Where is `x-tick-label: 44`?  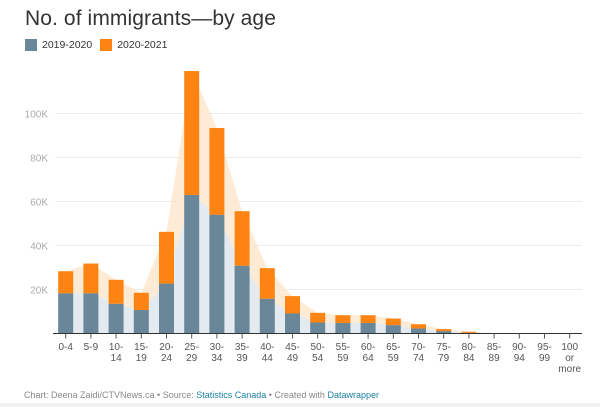
x-tick-label: 44 is located at coordinates (268, 358).